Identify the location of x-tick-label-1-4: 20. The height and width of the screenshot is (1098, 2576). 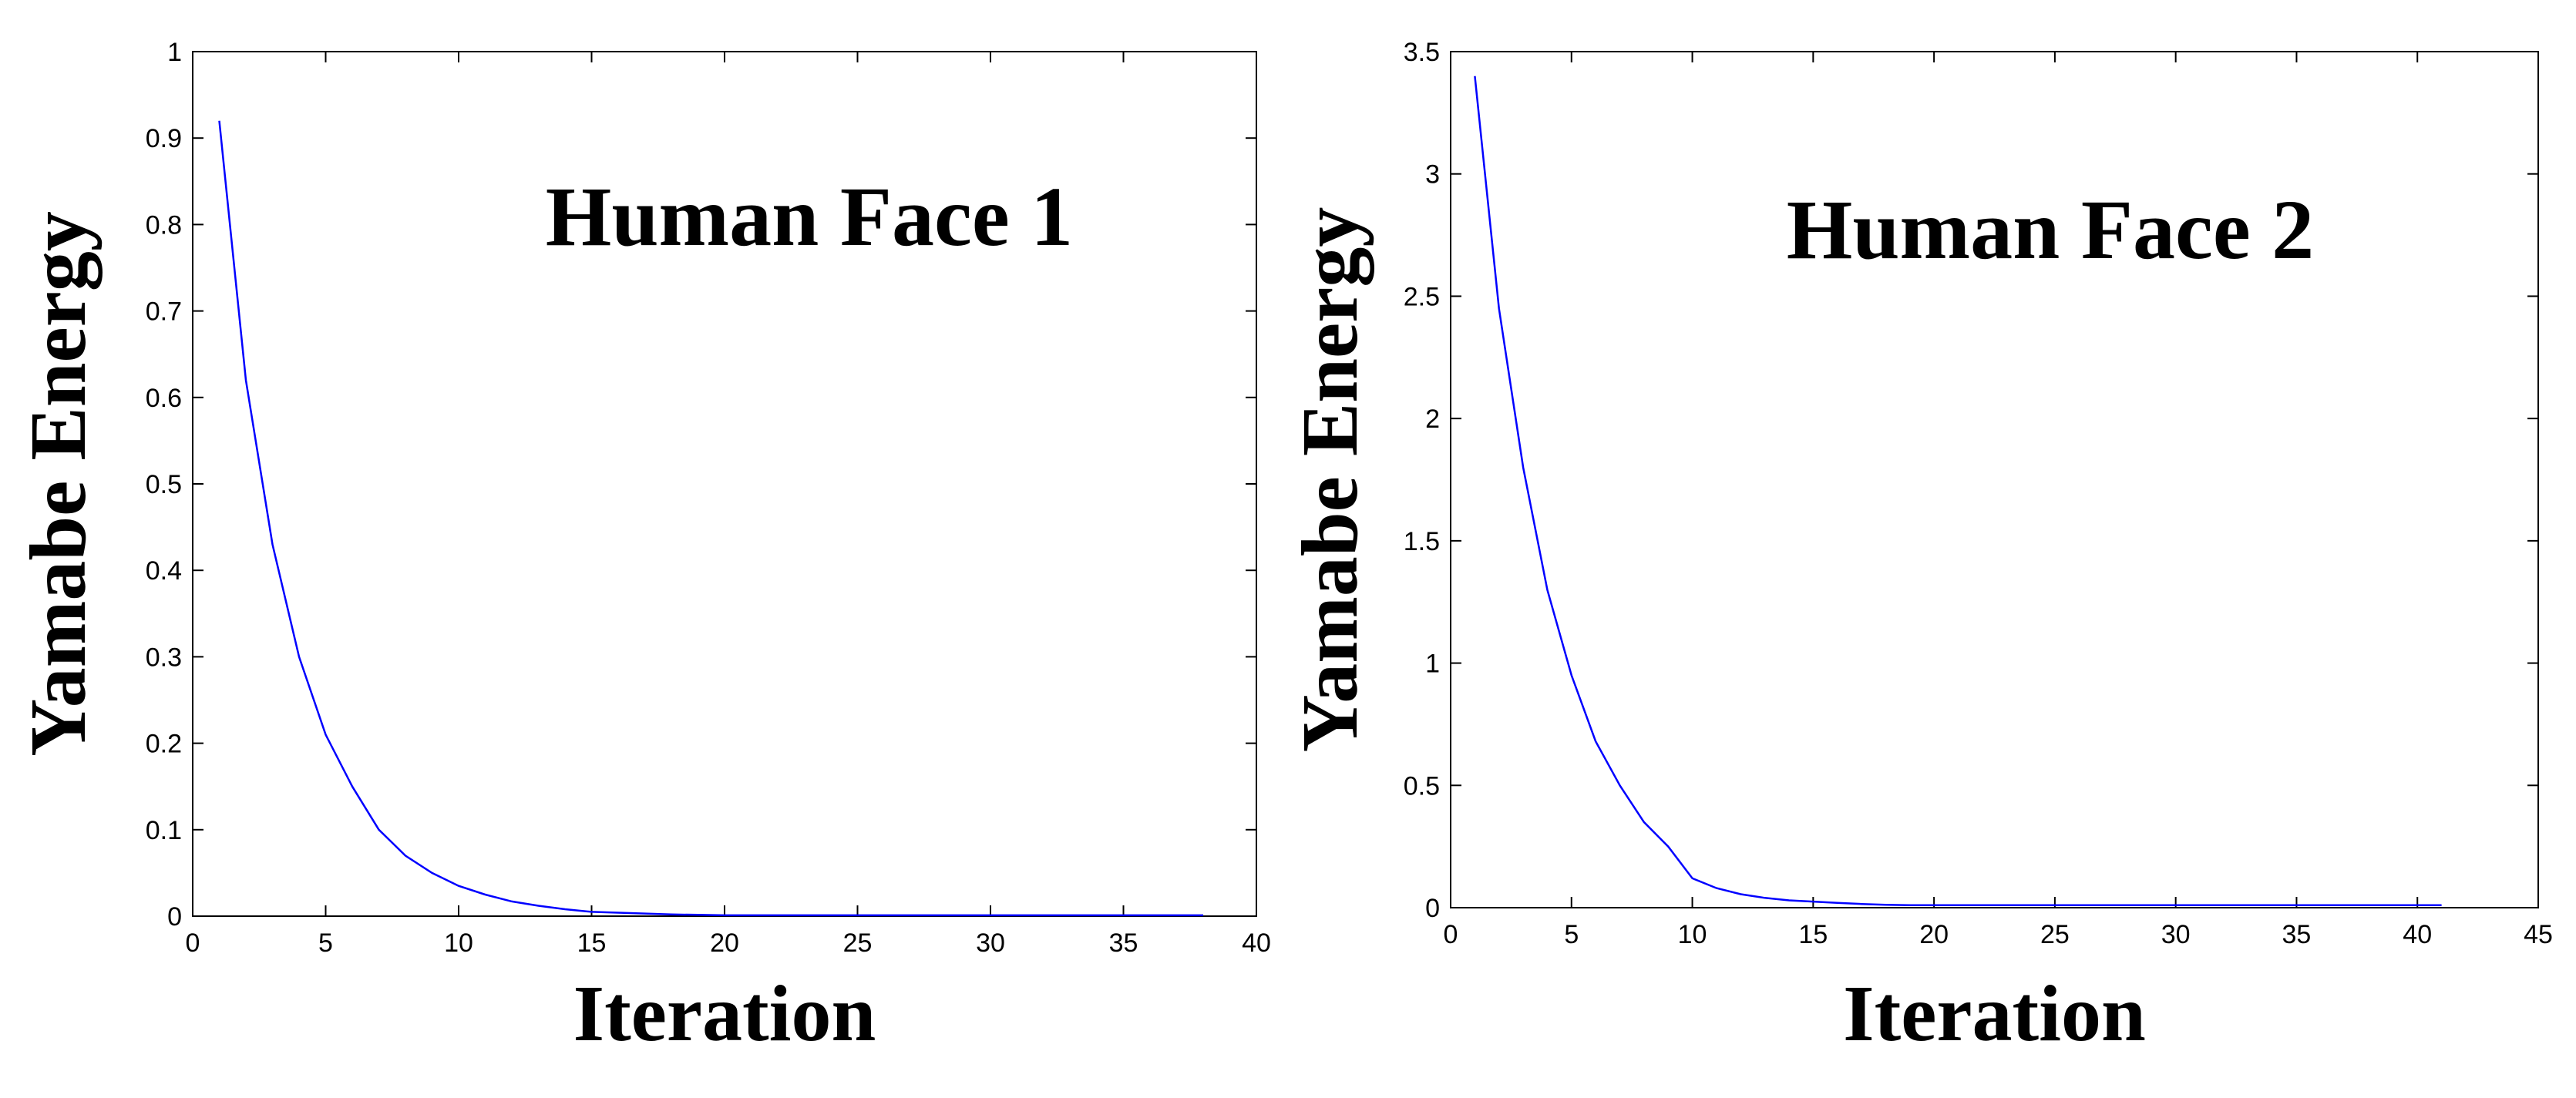
(1934, 934).